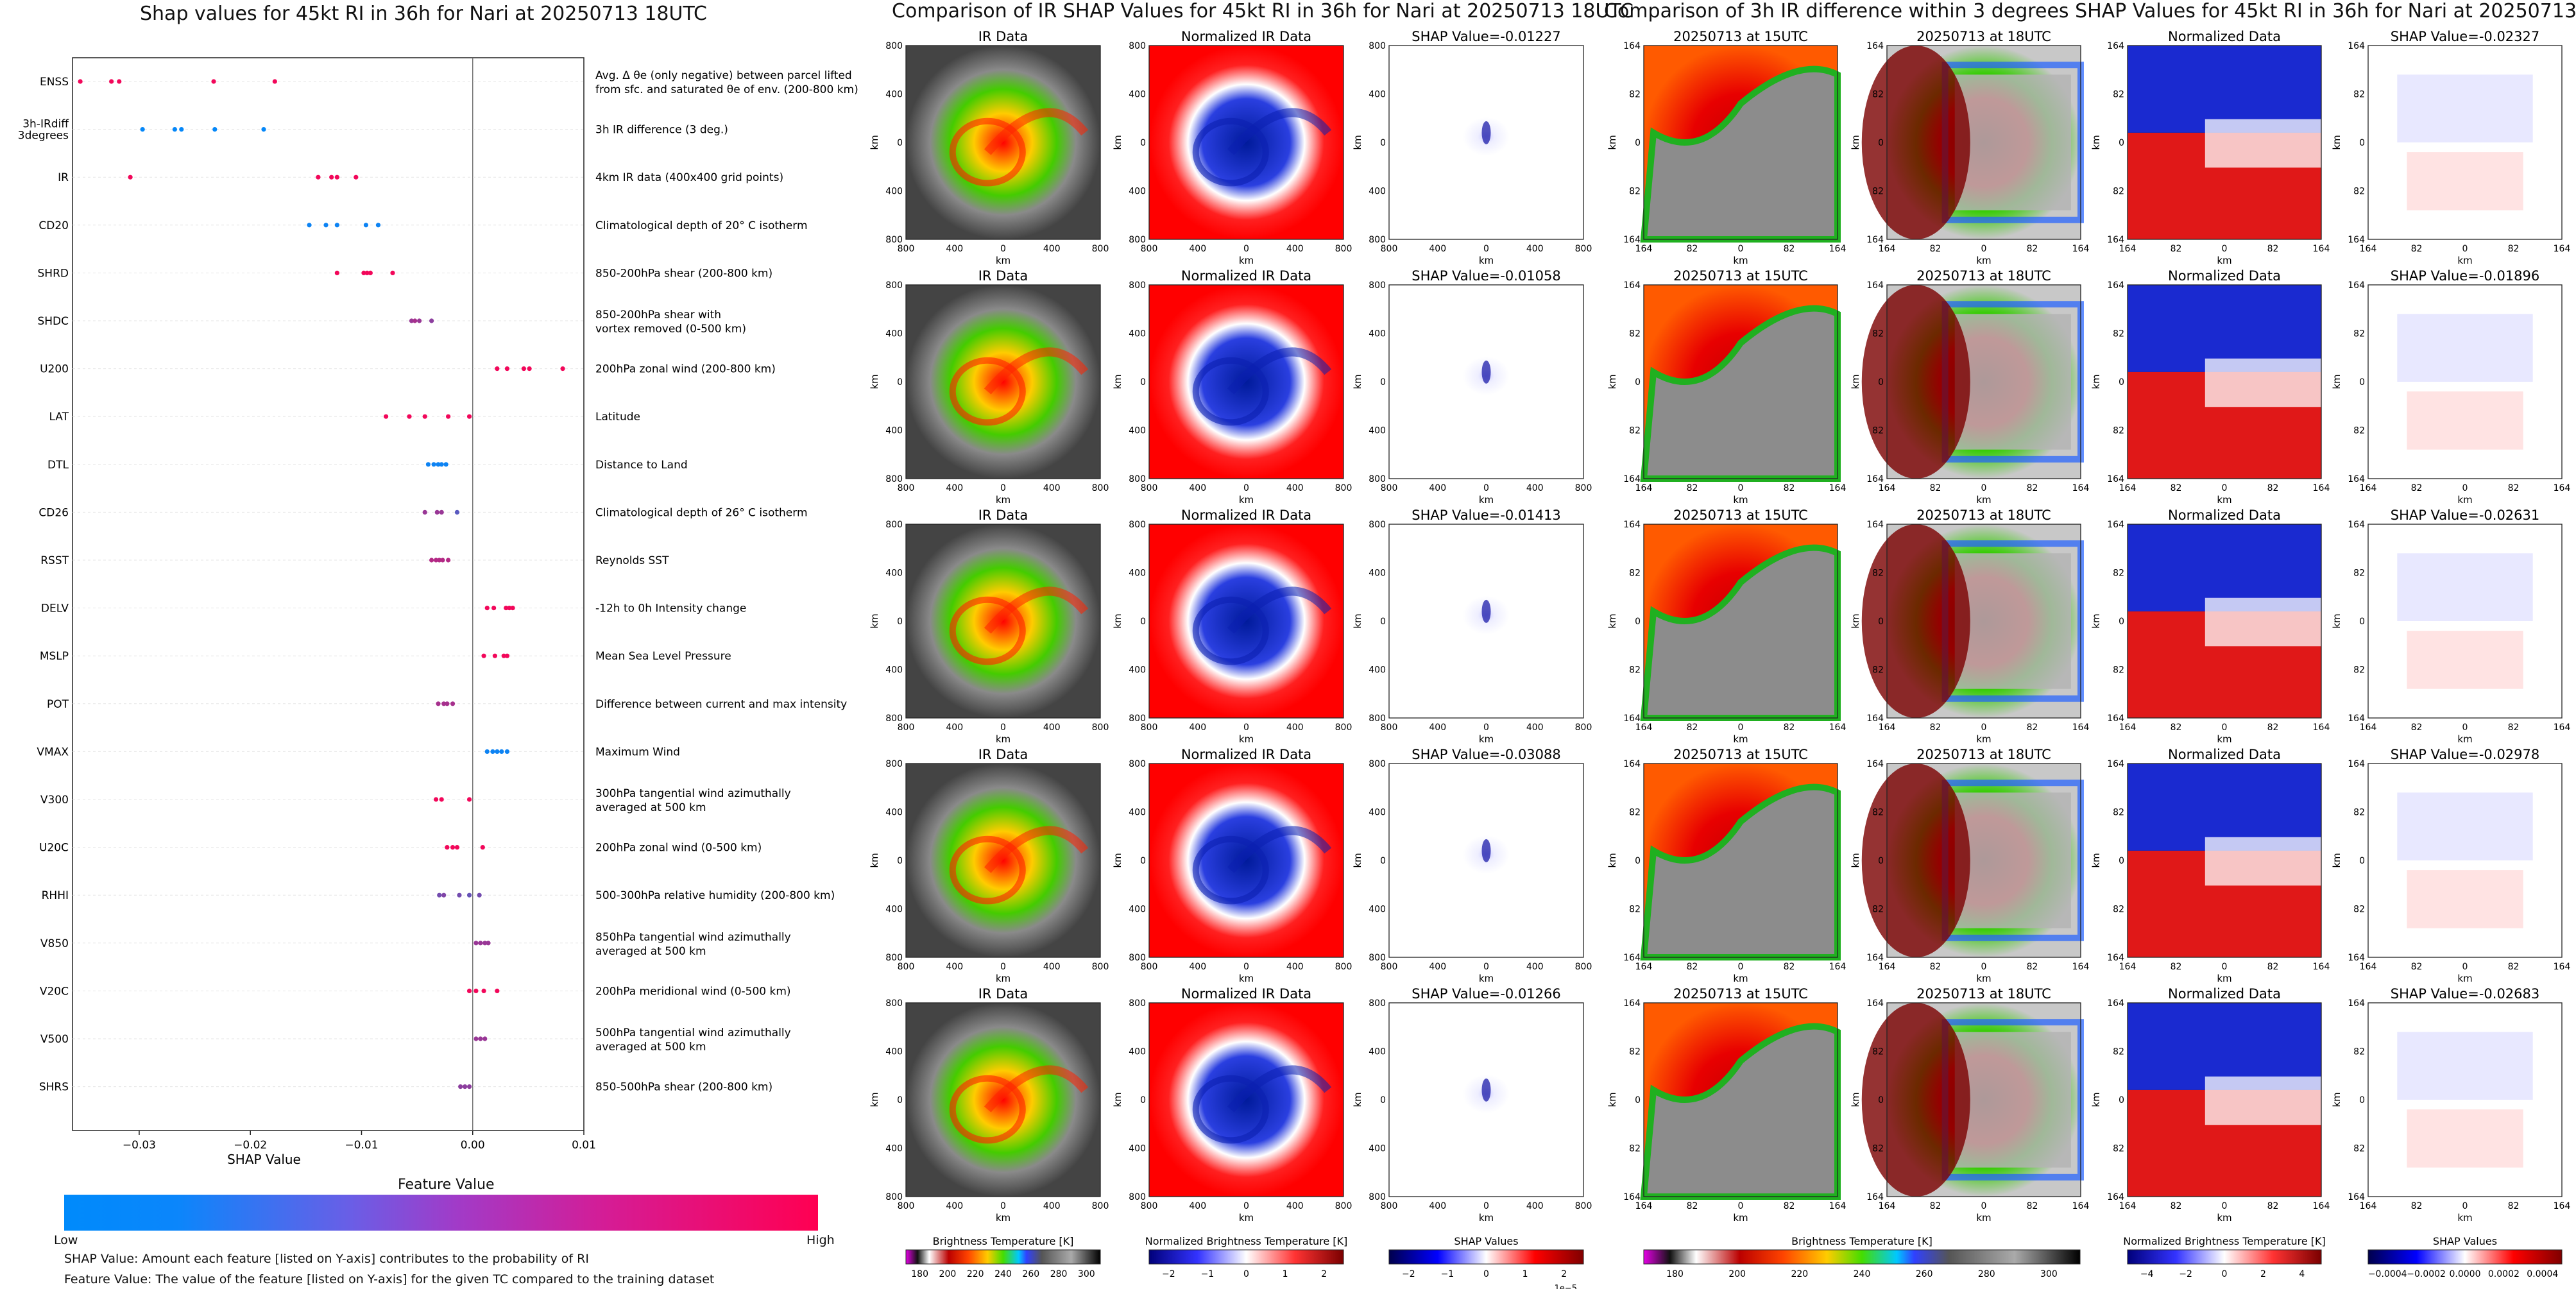 The height and width of the screenshot is (1289, 2576). Describe the element at coordinates (54, 1087) in the screenshot. I see `feature-label: SHRS` at that location.